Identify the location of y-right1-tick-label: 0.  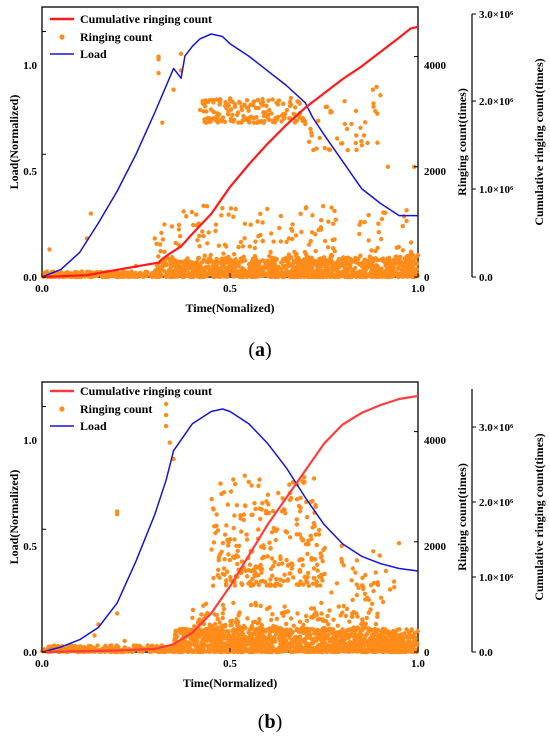
(427, 278).